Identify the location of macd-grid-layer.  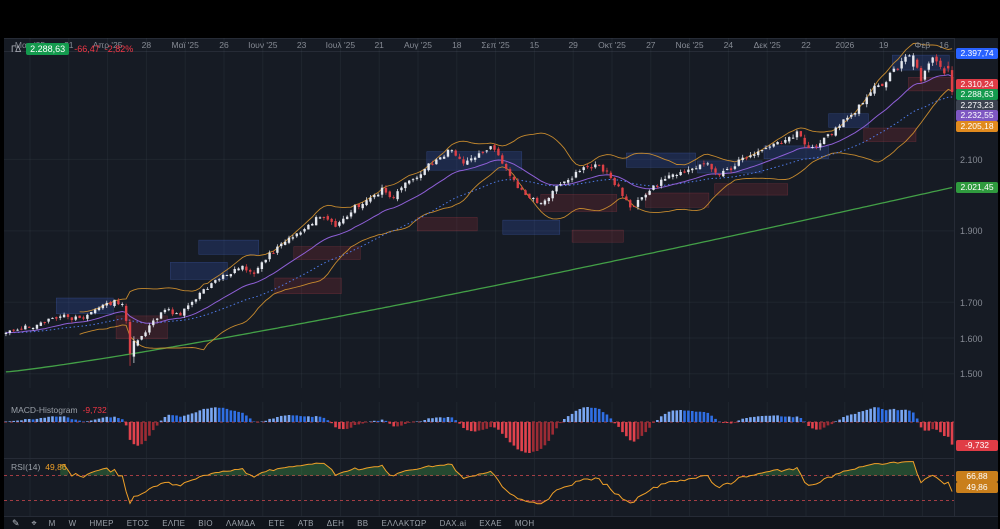
(476, 430).